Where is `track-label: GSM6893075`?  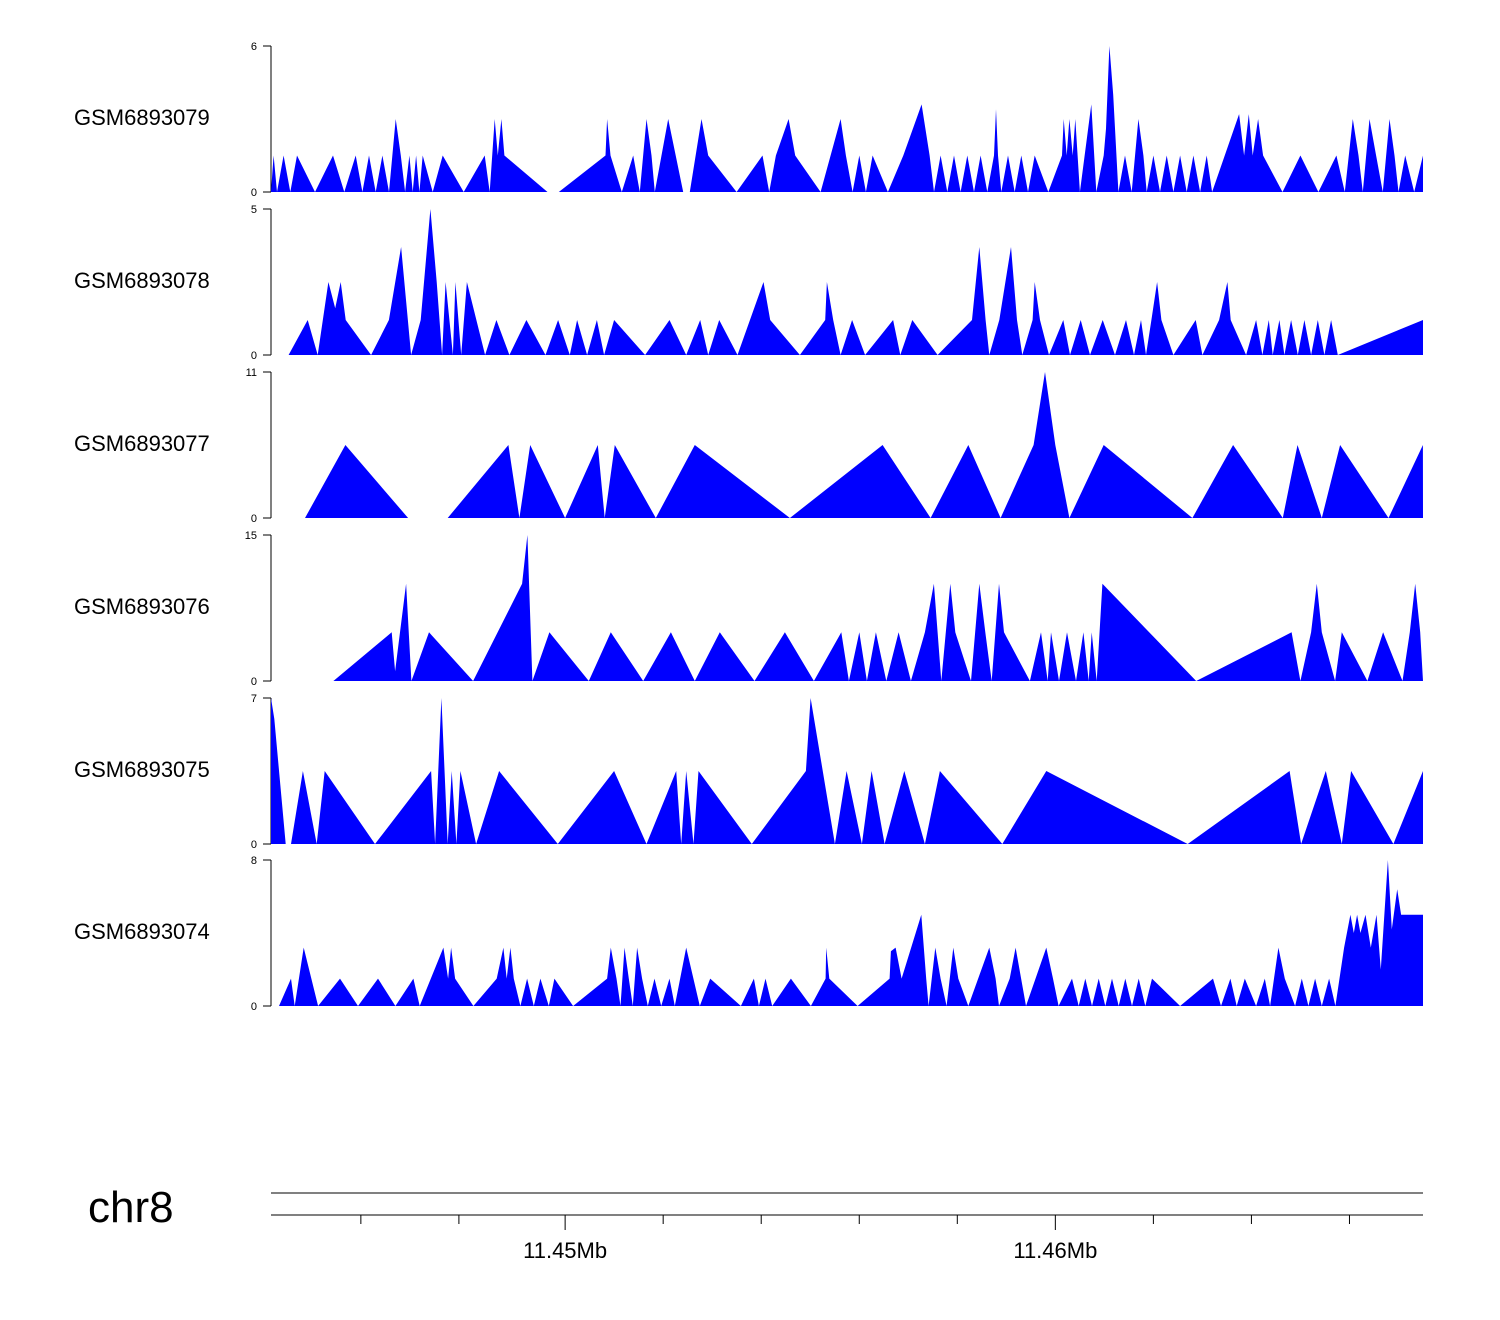 track-label: GSM6893075 is located at coordinates (142, 769).